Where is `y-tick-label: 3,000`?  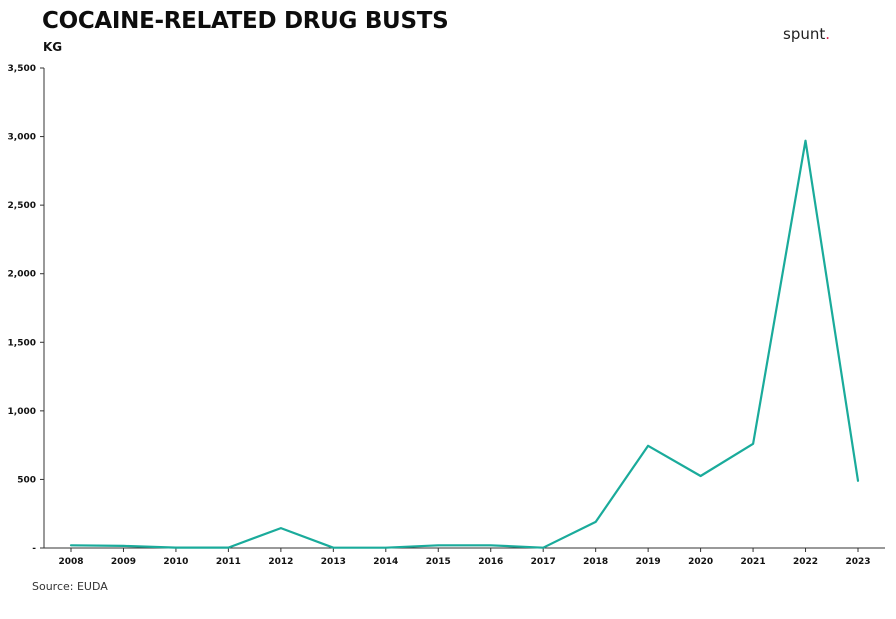
y-tick-label: 3,000 is located at coordinates (22, 138).